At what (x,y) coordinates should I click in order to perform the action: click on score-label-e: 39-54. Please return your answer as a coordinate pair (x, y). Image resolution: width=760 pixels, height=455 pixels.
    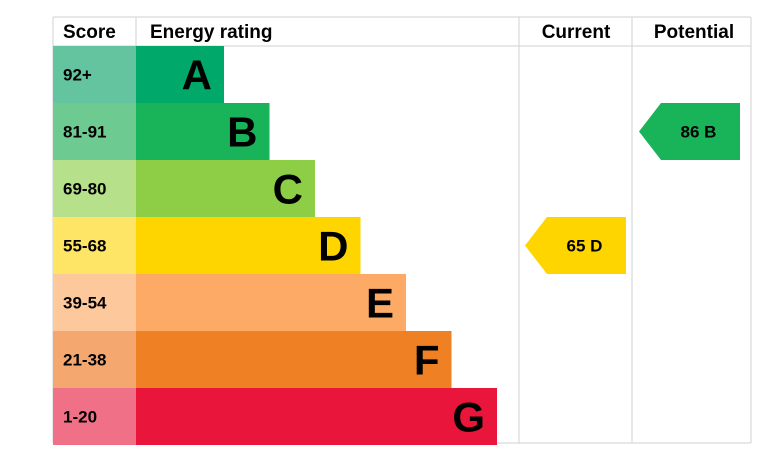
    Looking at the image, I should click on (85, 303).